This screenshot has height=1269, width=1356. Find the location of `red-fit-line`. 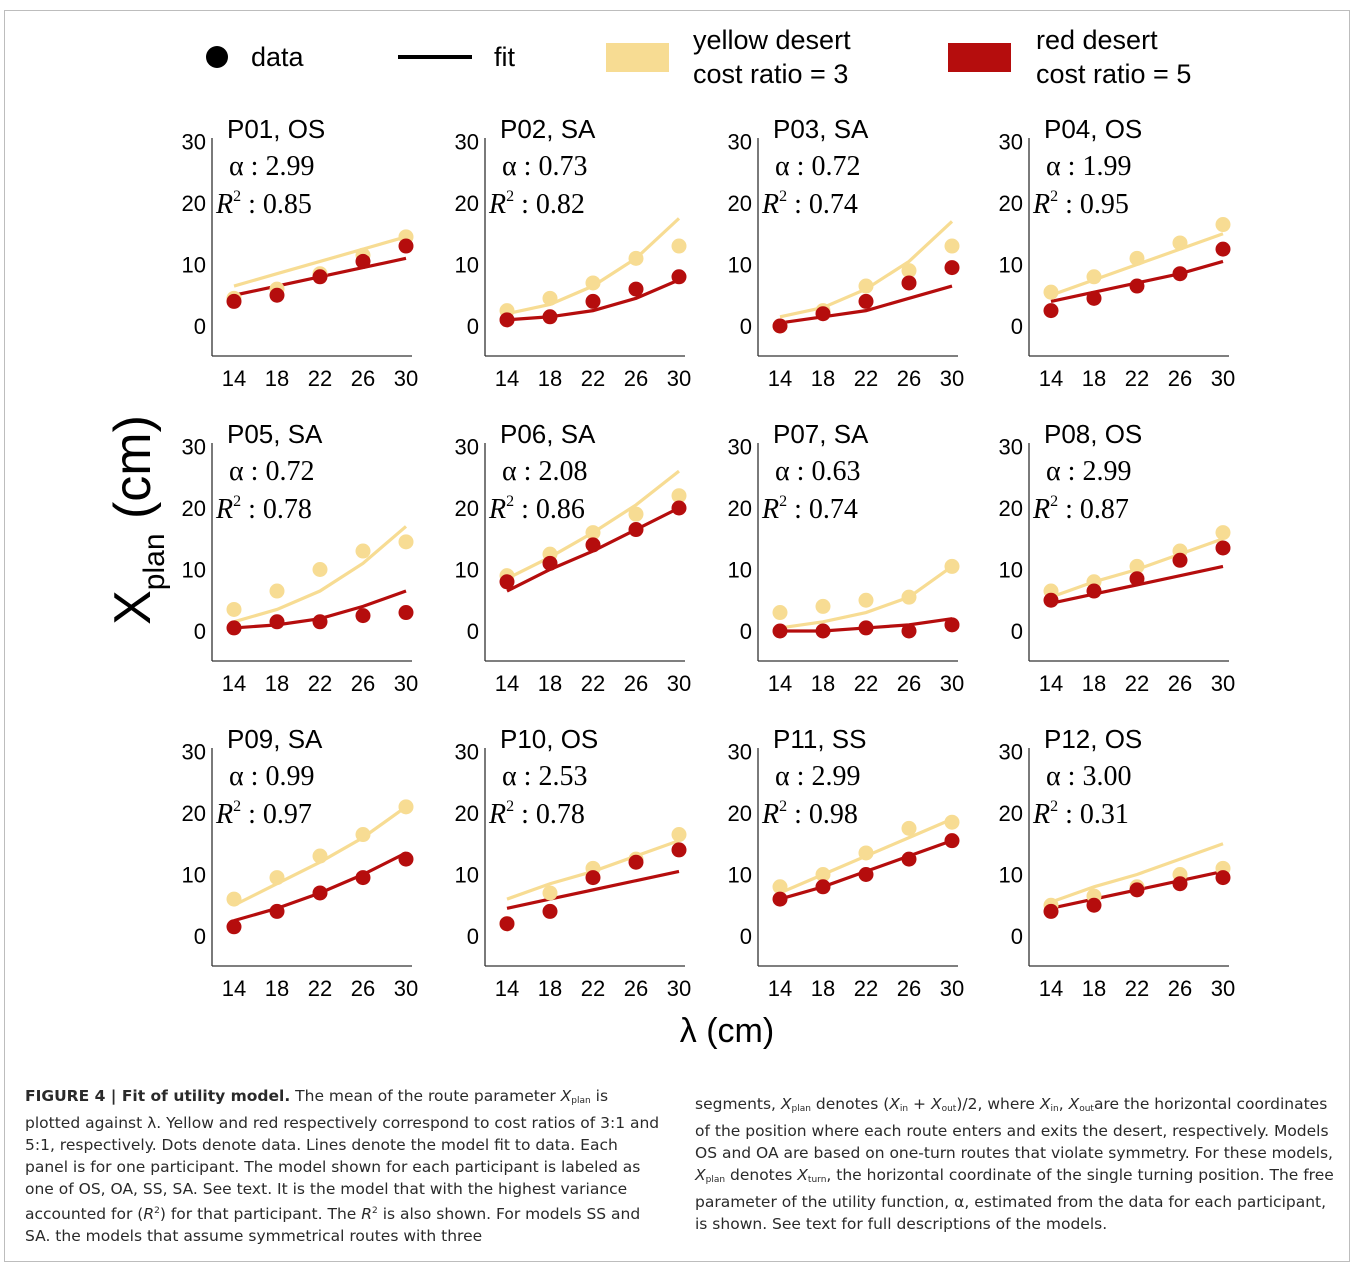

red-fit-line is located at coordinates (866, 304).